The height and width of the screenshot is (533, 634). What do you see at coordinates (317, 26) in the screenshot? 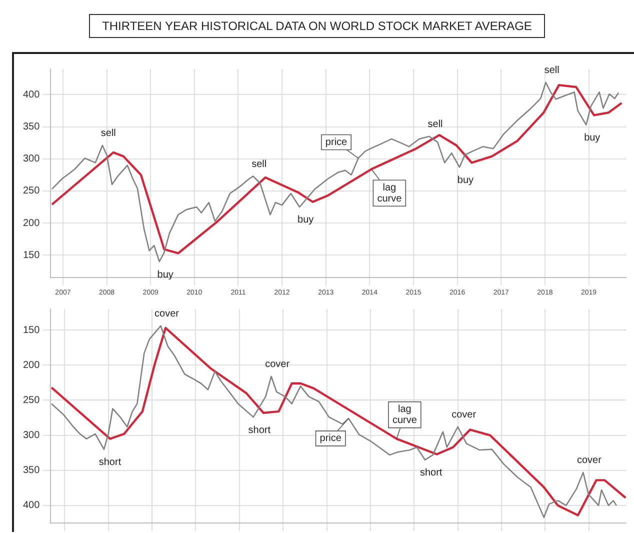
I see `chart-title: THIRTEEN YEAR HISTORICAL DATA ON WORLD STOCK MARKET AVERAGE` at bounding box center [317, 26].